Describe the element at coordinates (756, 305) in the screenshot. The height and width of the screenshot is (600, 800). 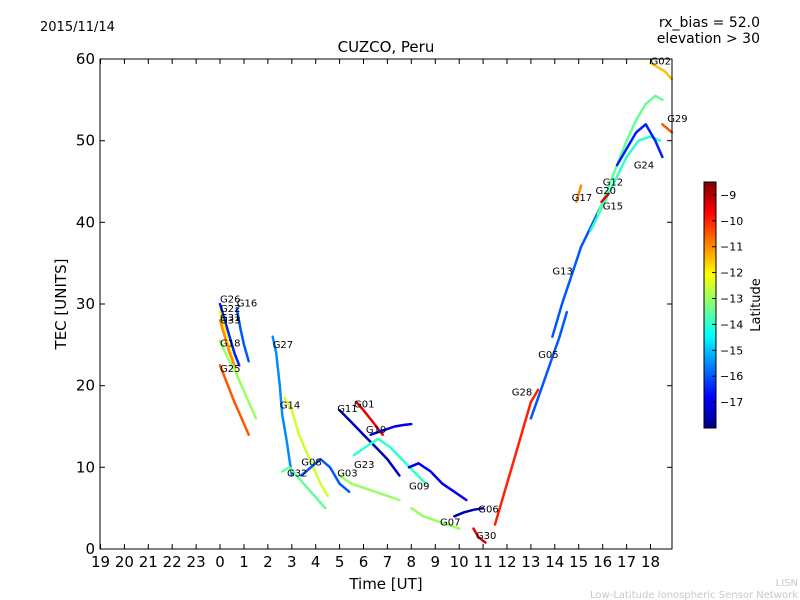
I see `colorbar-label: Latitude` at that location.